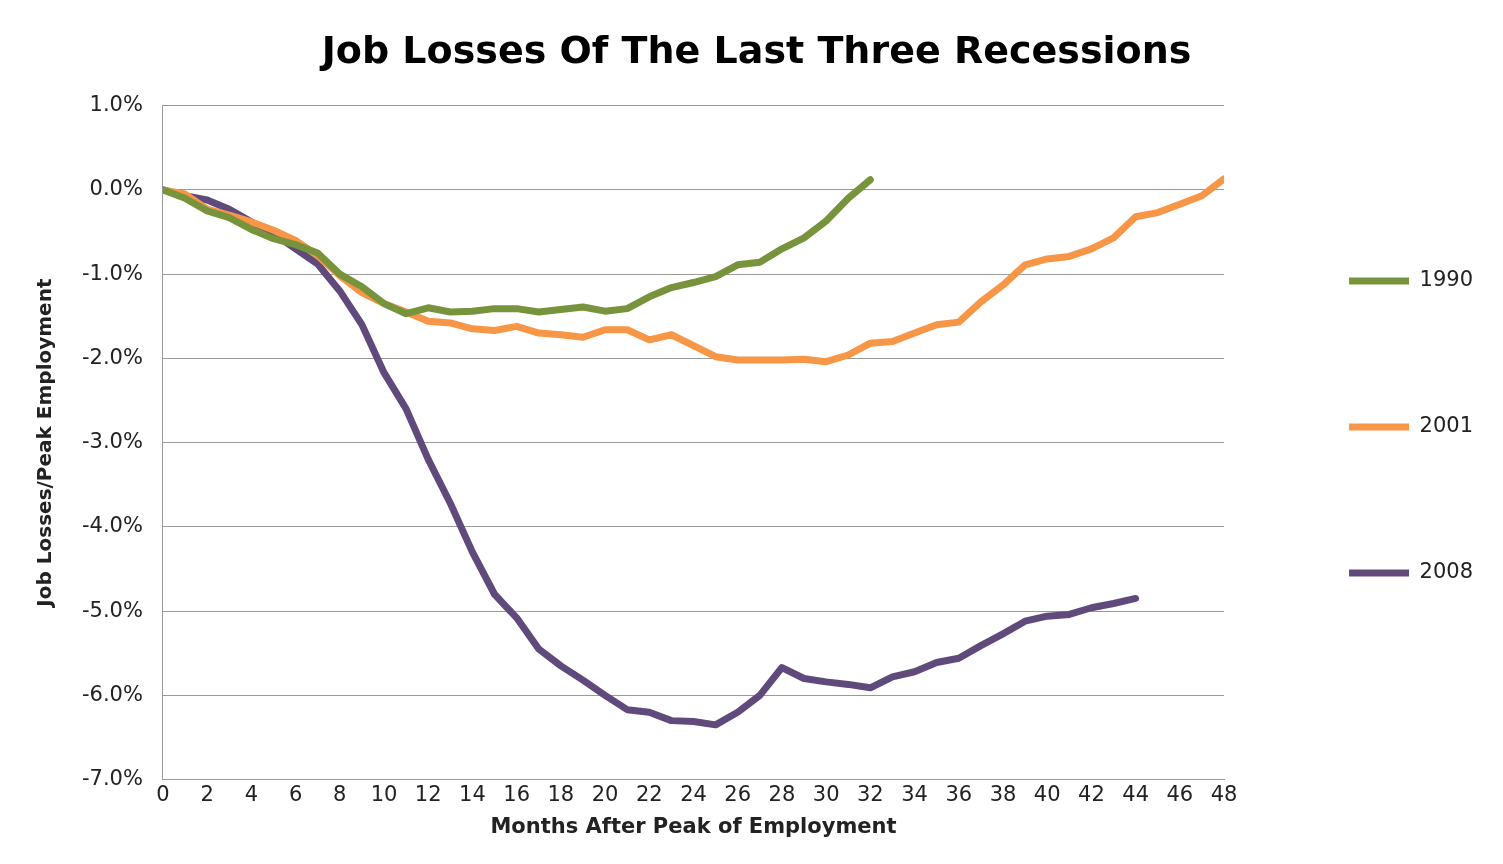 This screenshot has height=864, width=1503. What do you see at coordinates (693, 825) in the screenshot?
I see `x-axis-title: Months After Peak of Employment` at bounding box center [693, 825].